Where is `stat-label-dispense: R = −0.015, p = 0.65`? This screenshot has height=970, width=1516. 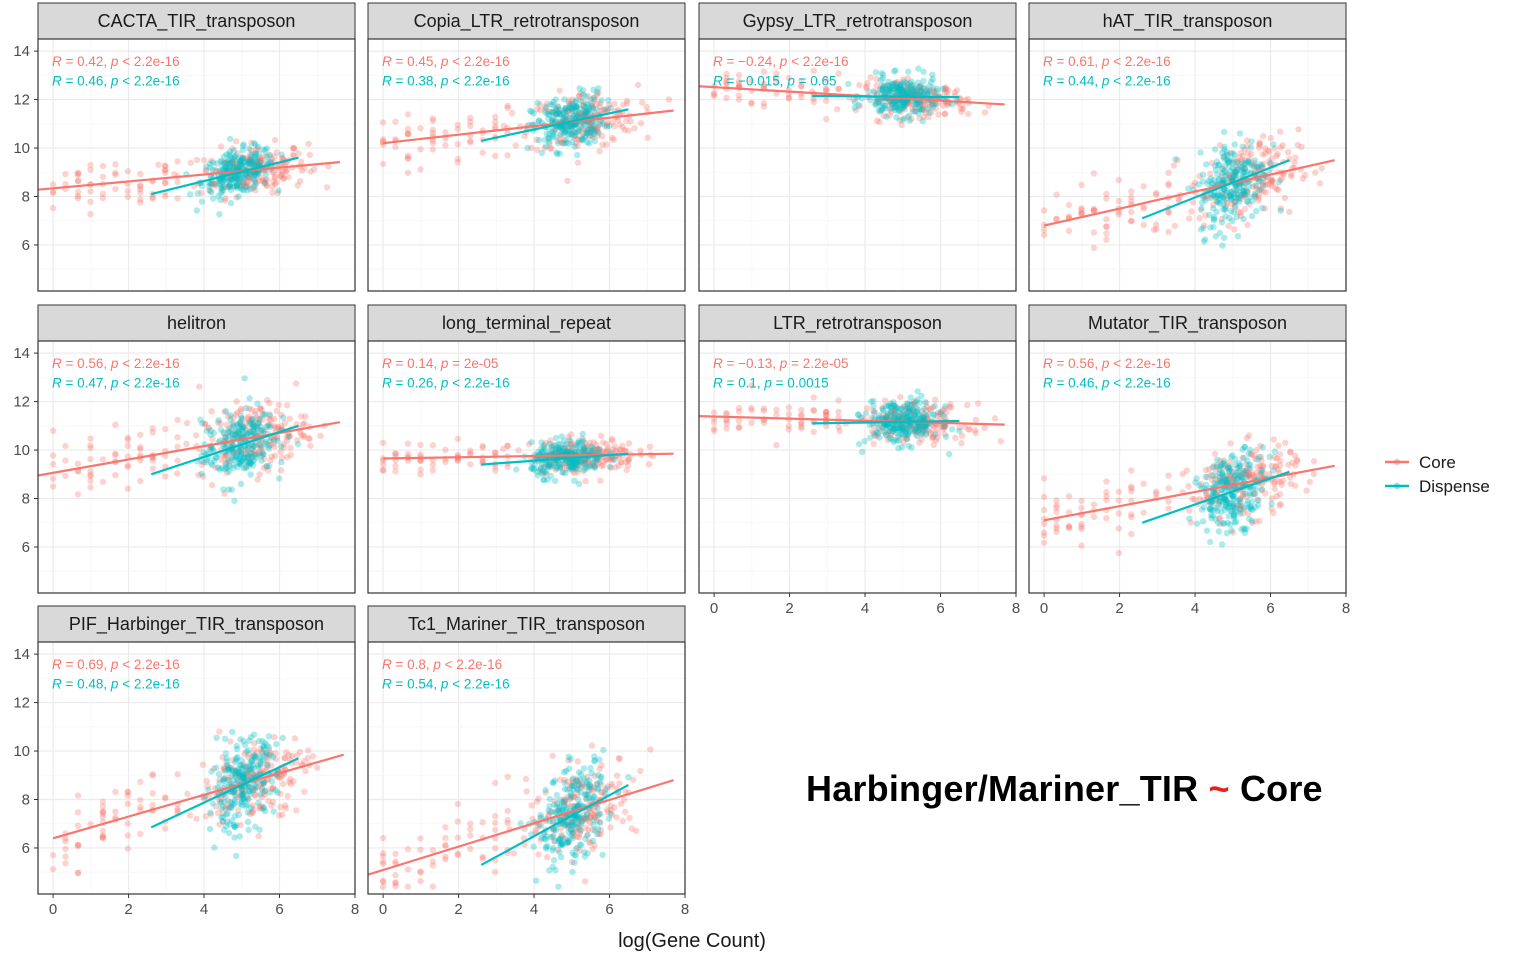 stat-label-dispense: R = −0.015, p = 0.65 is located at coordinates (775, 81).